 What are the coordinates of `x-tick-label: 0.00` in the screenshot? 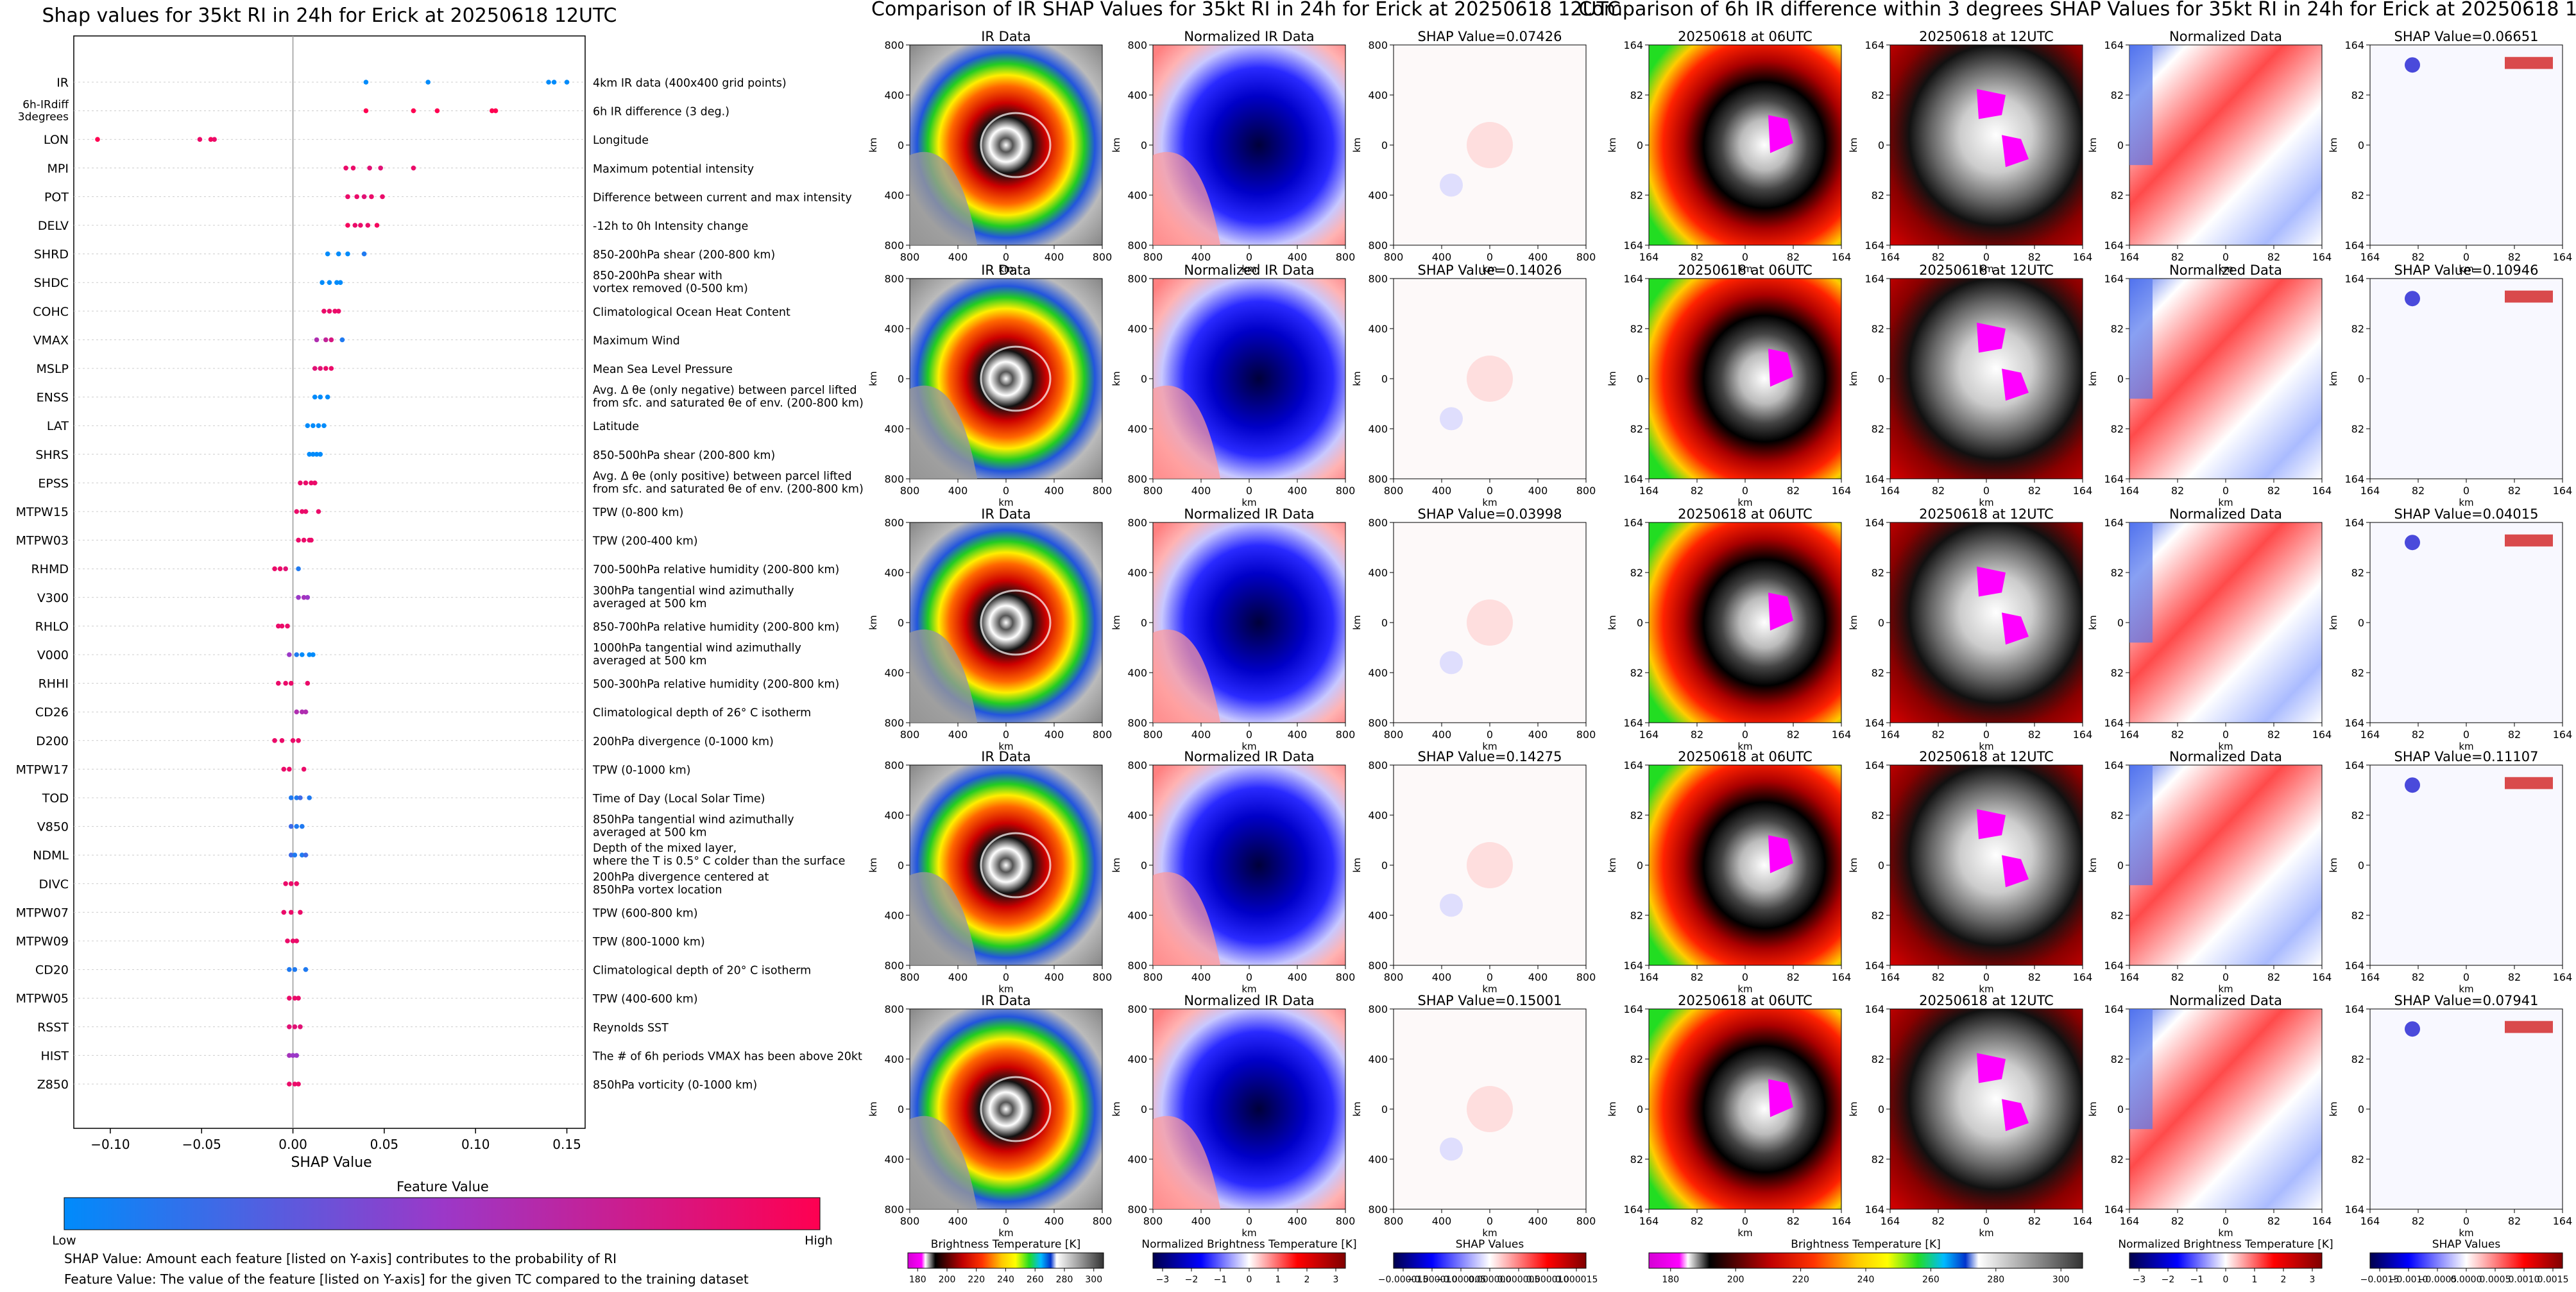 It's located at (292, 1144).